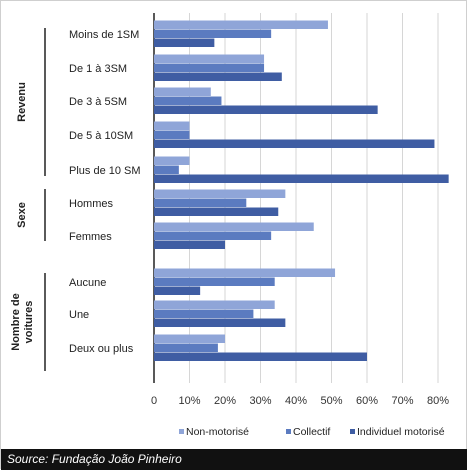  I want to click on category-label: Deux ou plus, so click(101, 349).